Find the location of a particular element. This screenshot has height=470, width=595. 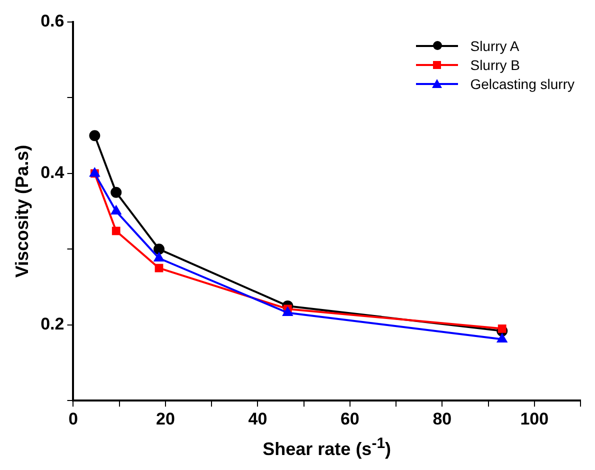

x-tick-label: 100 is located at coordinates (534, 418).